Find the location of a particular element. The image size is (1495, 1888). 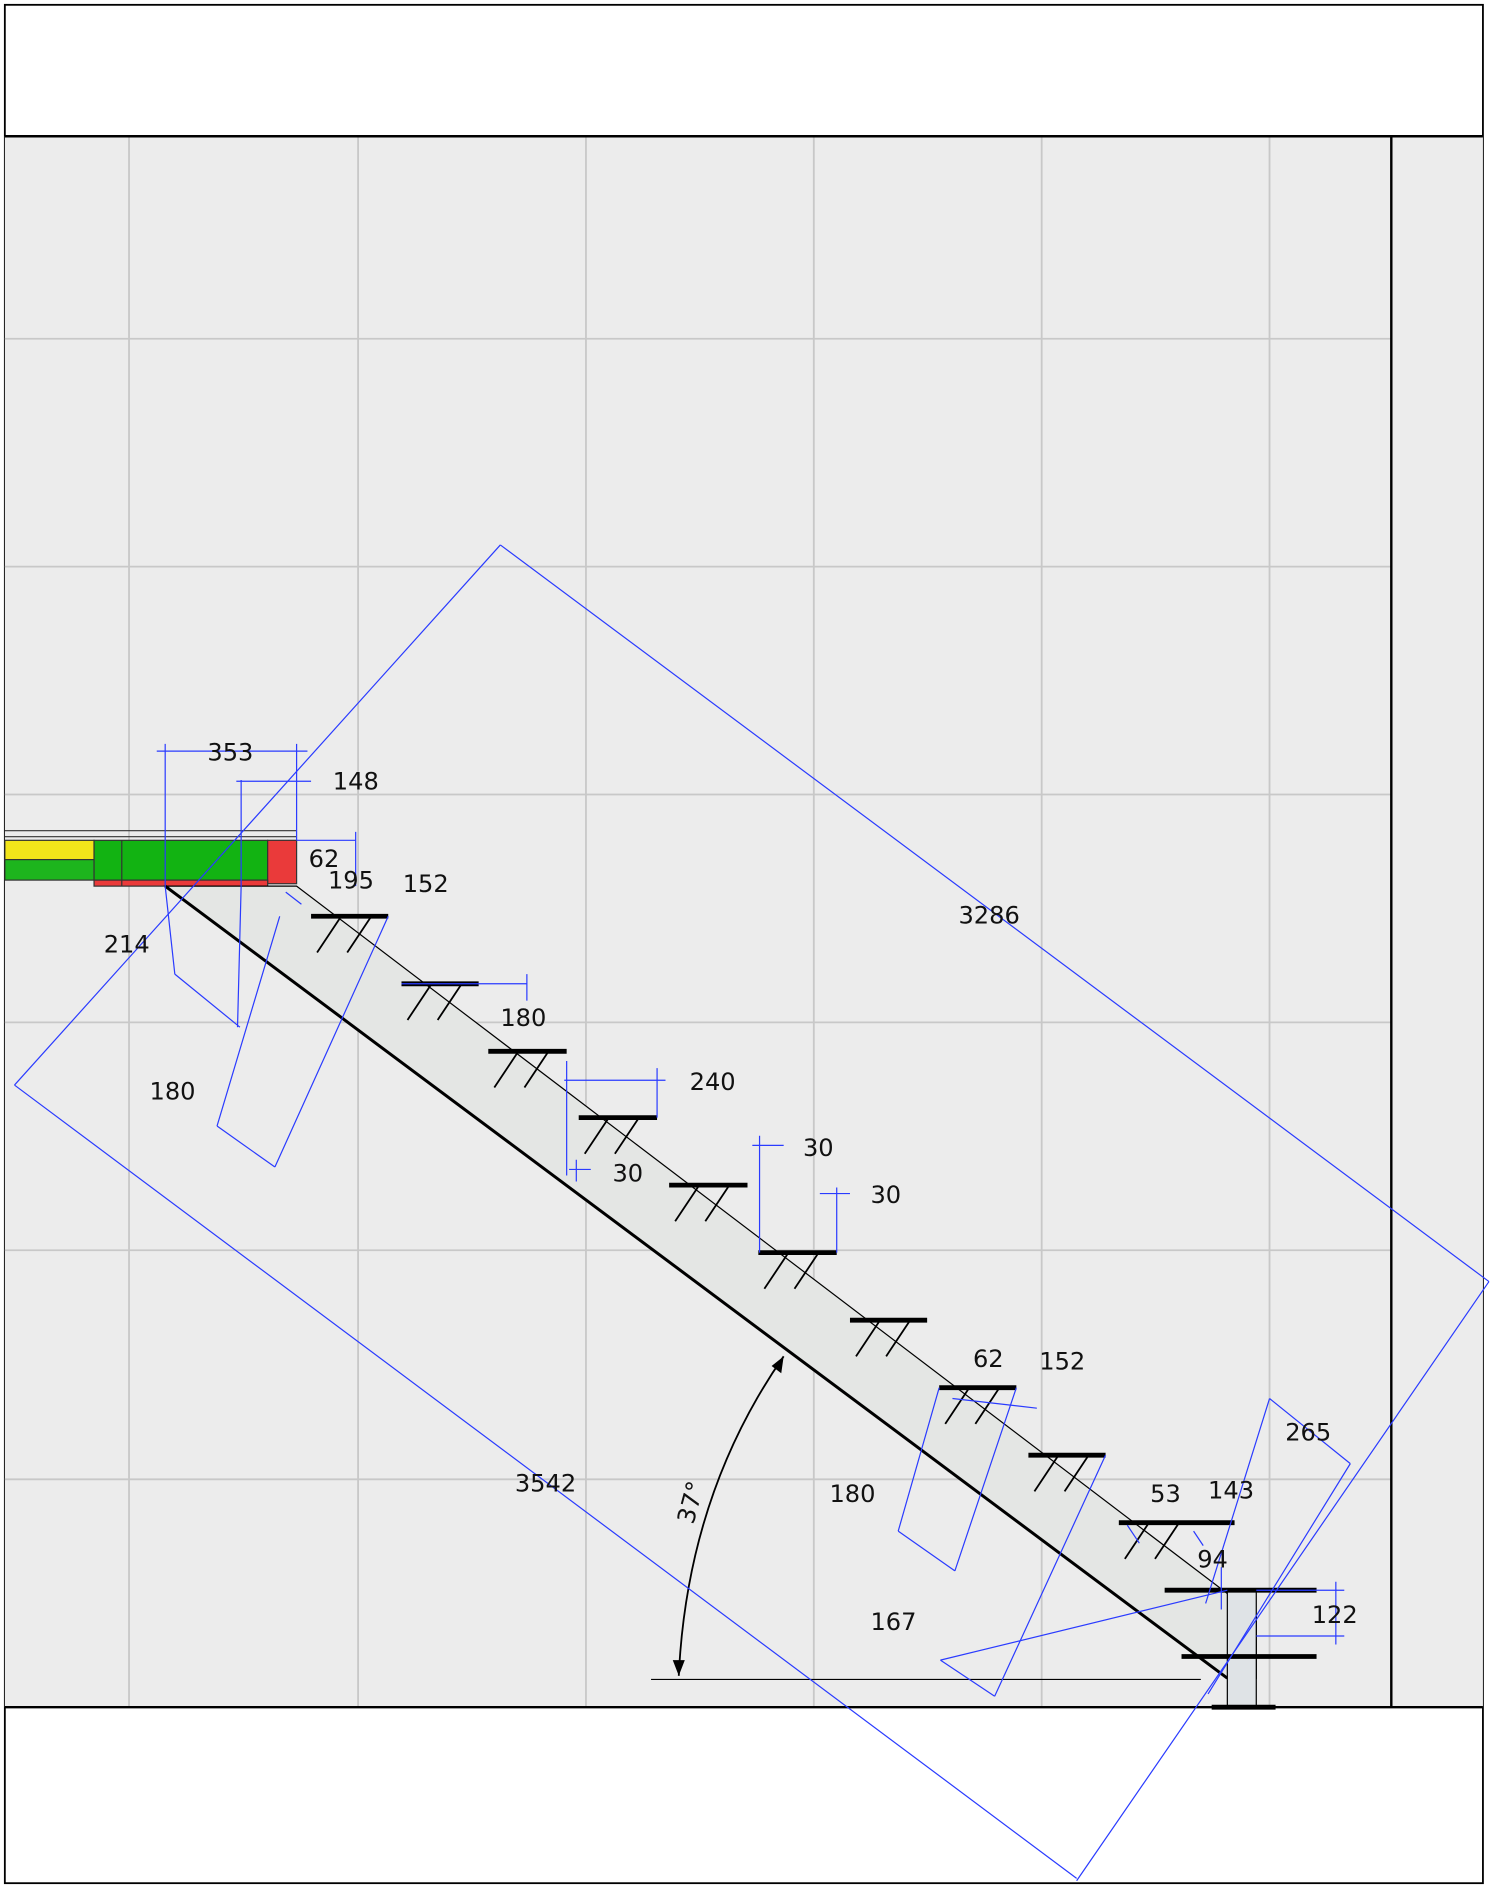

dim-label: 195 is located at coordinates (351, 881).